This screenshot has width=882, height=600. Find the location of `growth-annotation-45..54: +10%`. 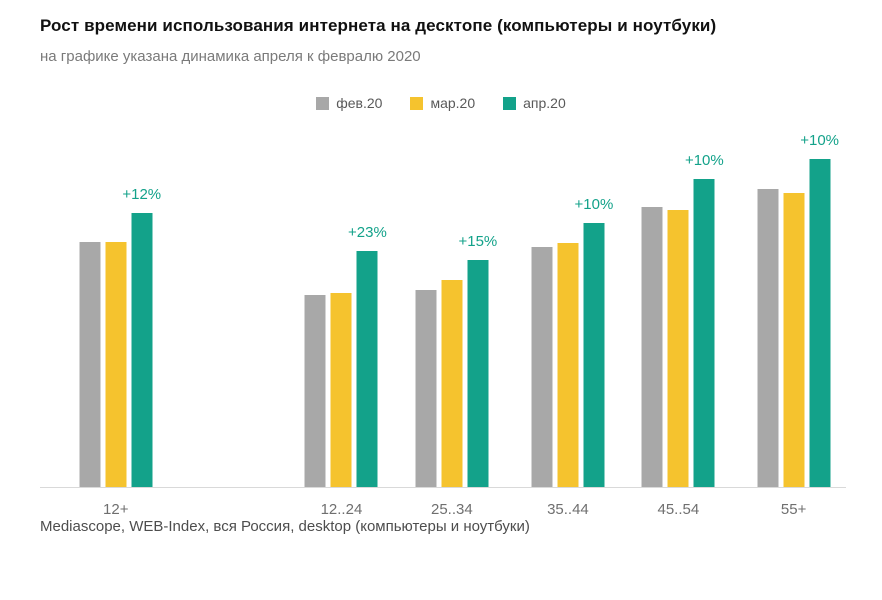

growth-annotation-45..54: +10% is located at coordinates (704, 160).